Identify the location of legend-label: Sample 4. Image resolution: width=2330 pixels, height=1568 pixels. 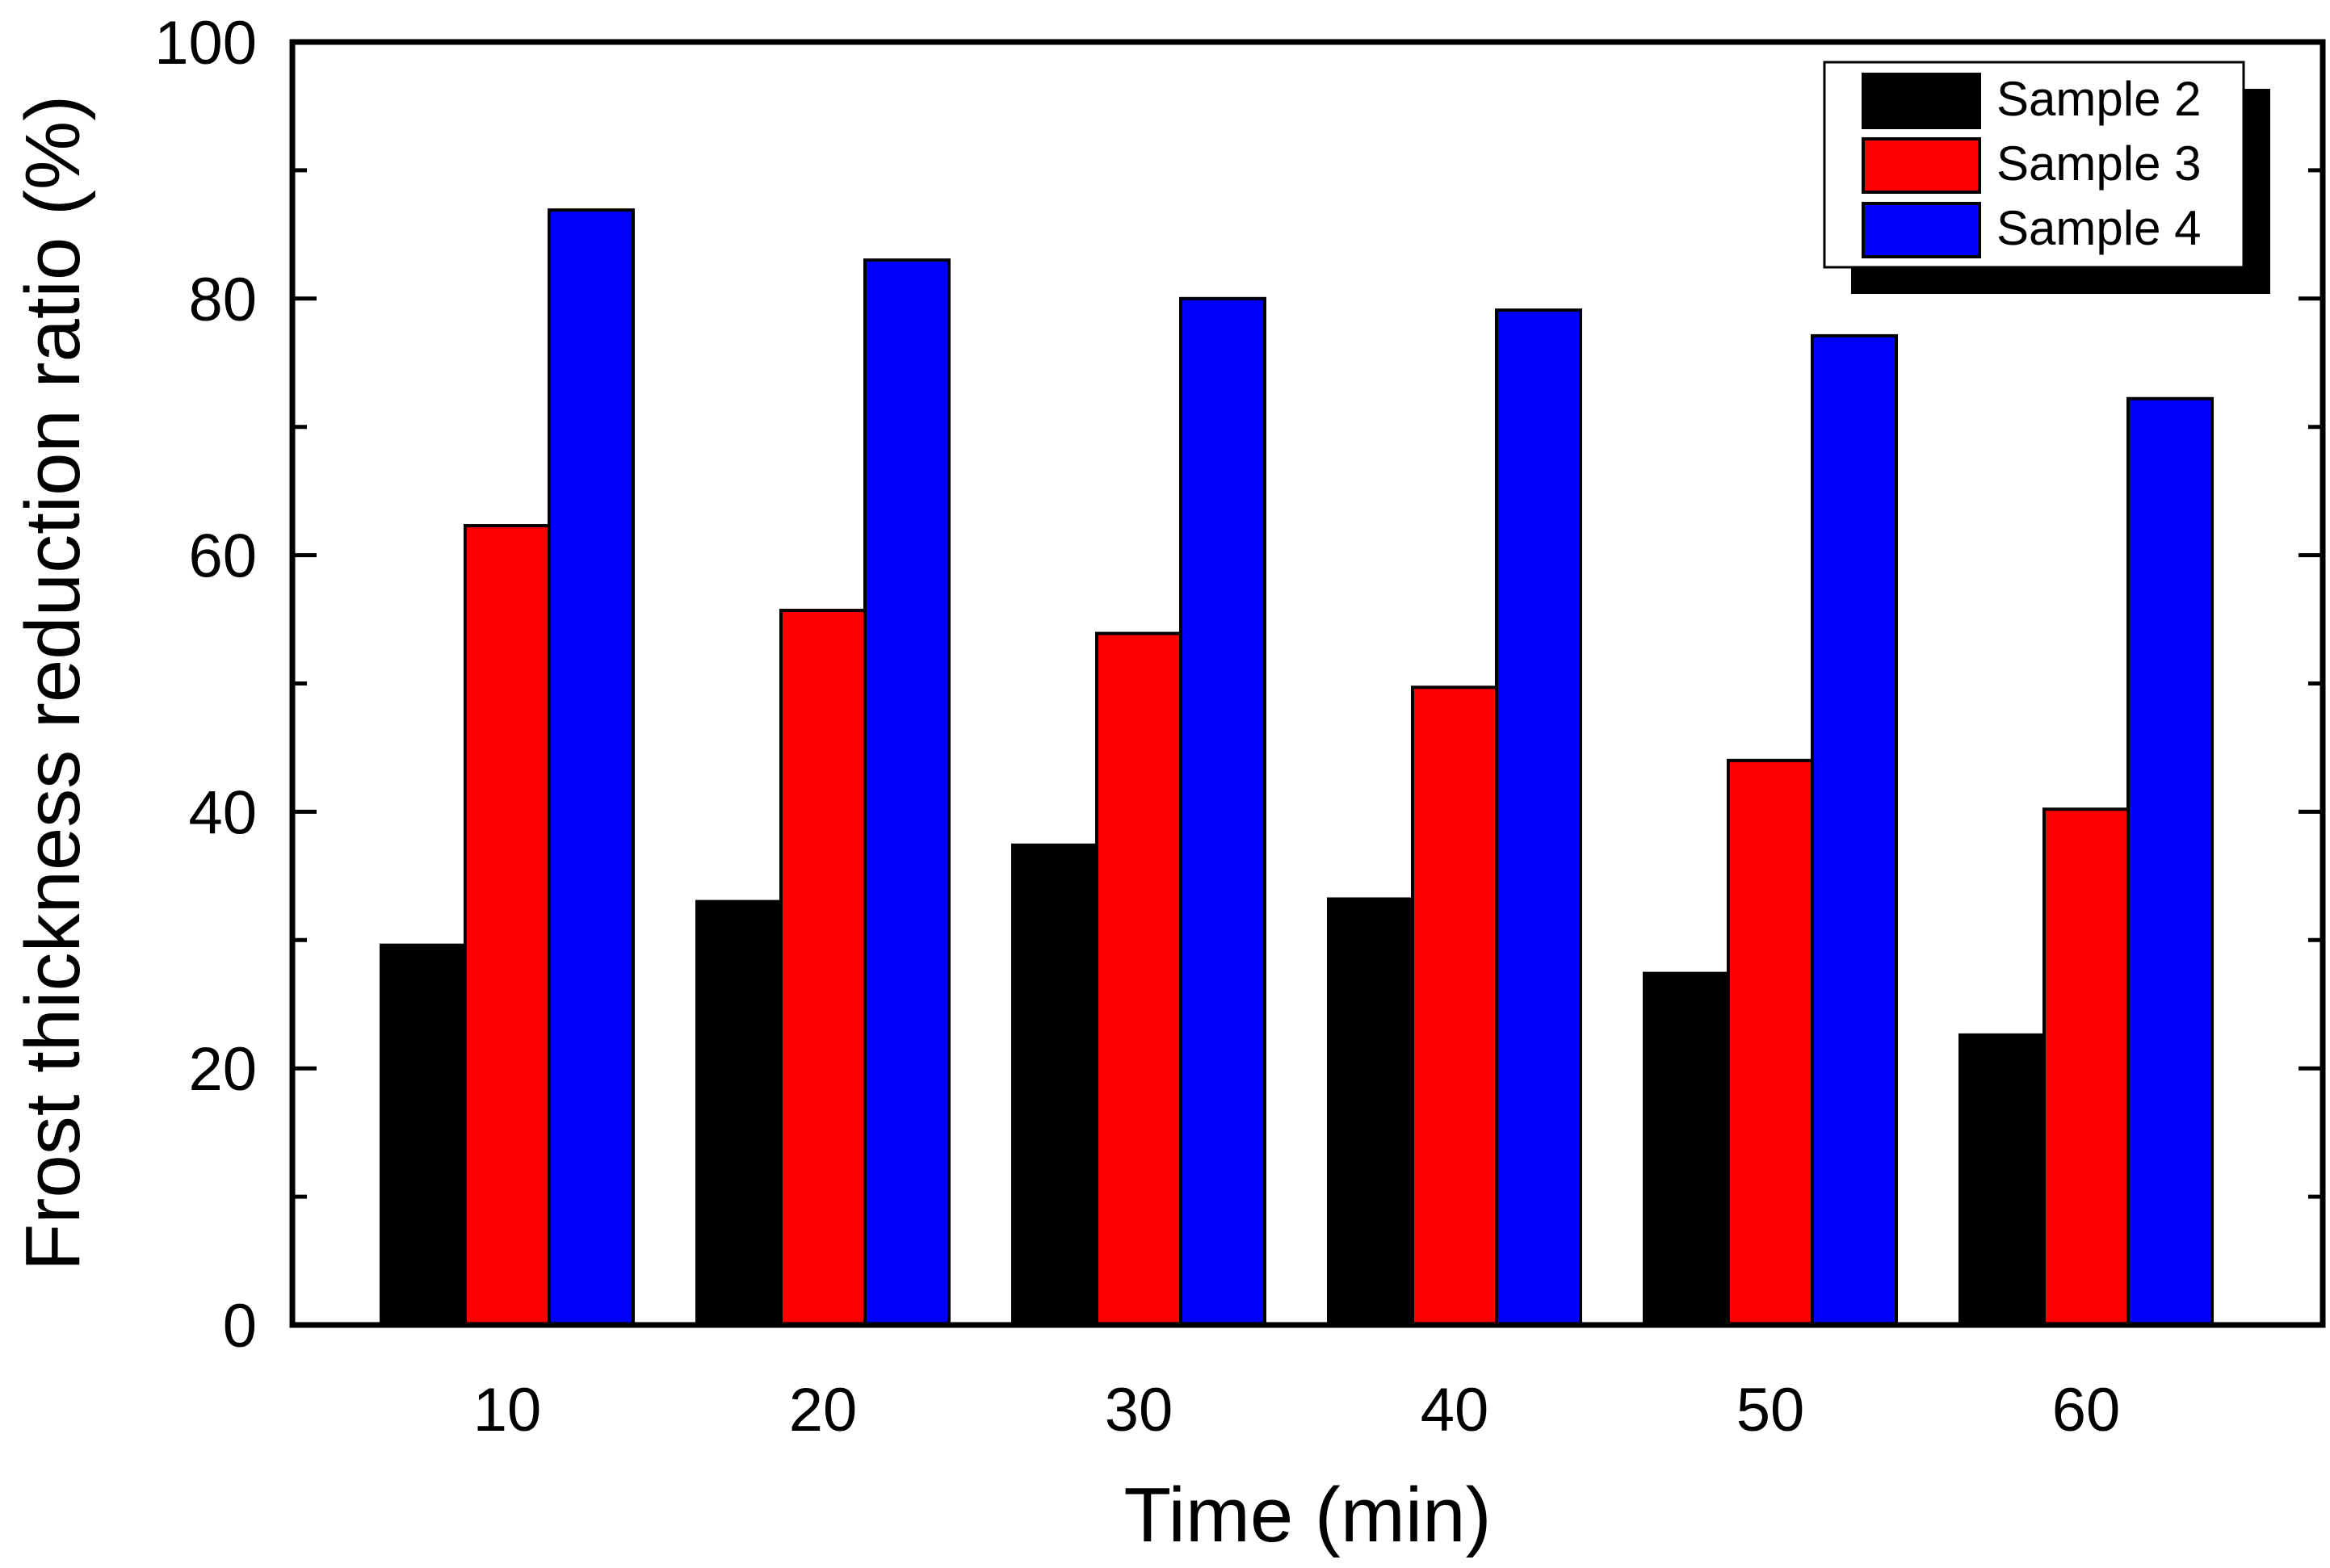
(2098, 228).